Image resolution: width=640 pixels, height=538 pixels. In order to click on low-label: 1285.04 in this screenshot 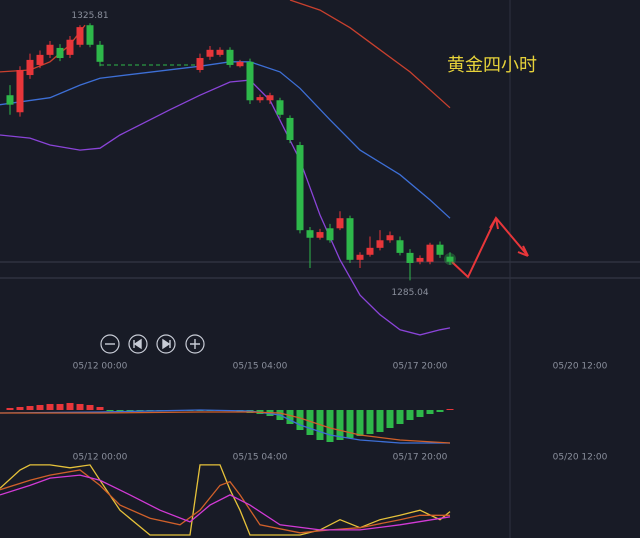, I will do `click(409, 293)`.